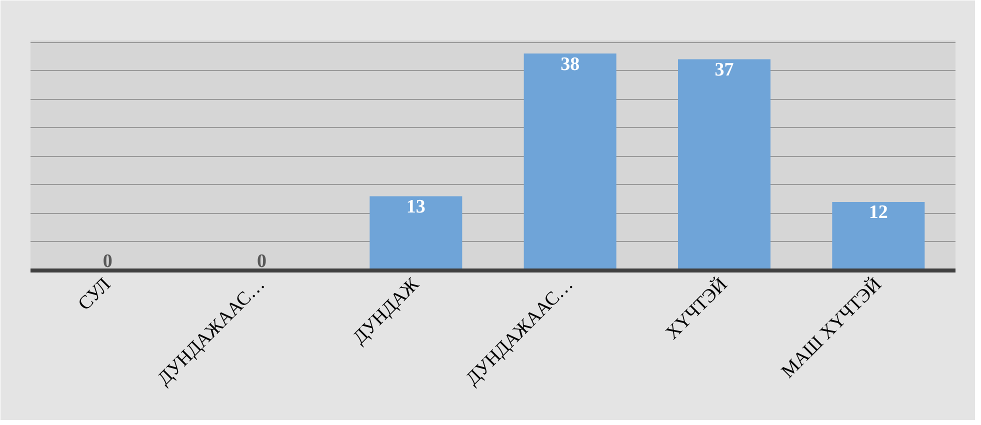 This screenshot has height=425, width=981. I want to click on data-label: 37, so click(724, 69).